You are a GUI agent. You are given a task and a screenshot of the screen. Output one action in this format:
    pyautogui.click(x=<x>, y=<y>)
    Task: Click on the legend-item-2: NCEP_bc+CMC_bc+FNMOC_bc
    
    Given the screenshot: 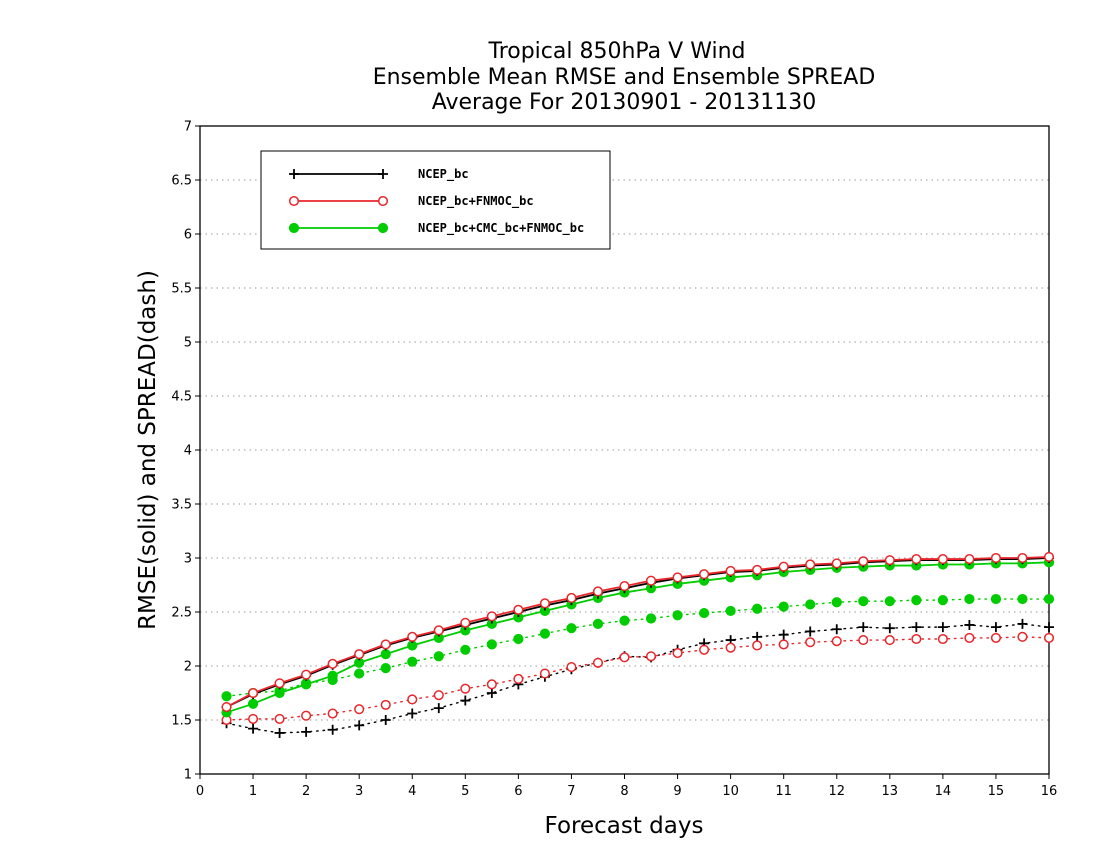 What is the action you would take?
    pyautogui.click(x=436, y=228)
    